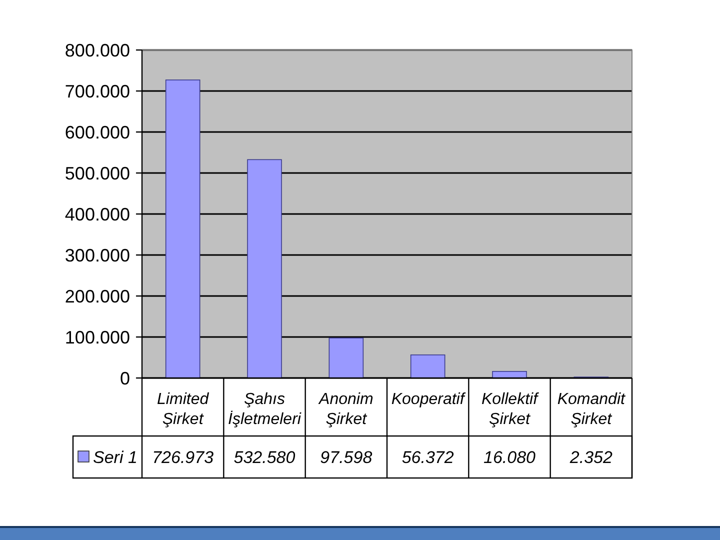 This screenshot has height=540, width=720. What do you see at coordinates (97, 214) in the screenshot?
I see `y-tick-label: 400.000` at bounding box center [97, 214].